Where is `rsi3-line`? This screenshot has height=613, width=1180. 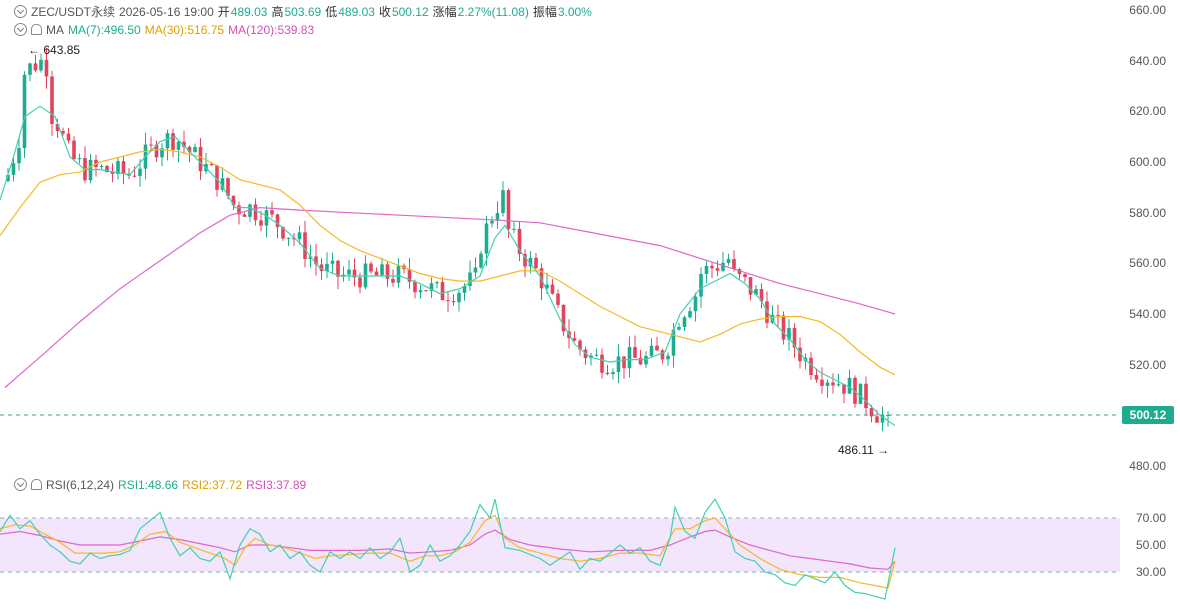 rsi3-line is located at coordinates (448, 549).